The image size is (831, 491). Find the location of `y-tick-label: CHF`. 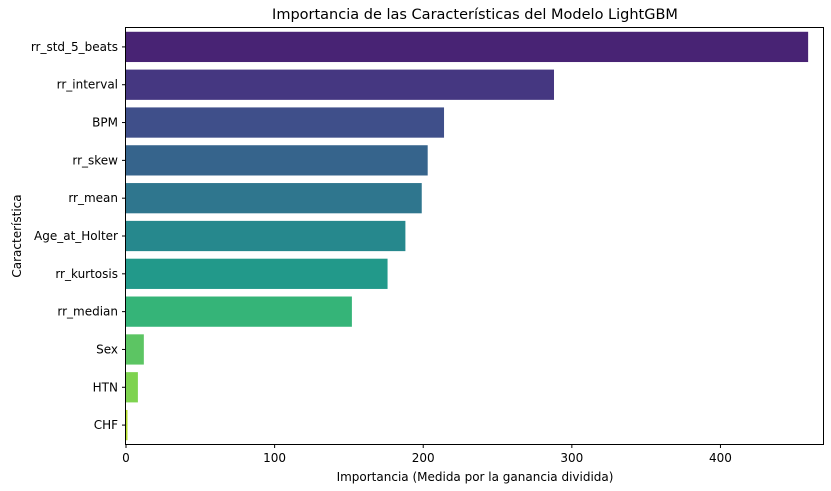

y-tick-label: CHF is located at coordinates (106, 425).